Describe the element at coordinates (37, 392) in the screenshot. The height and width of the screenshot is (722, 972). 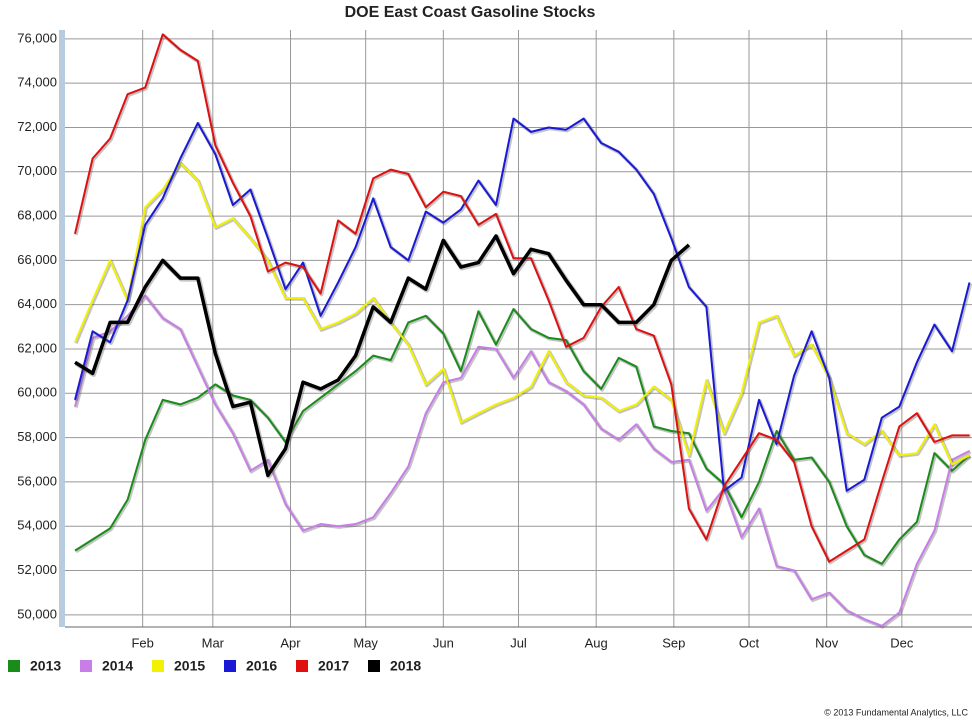
I see `y-tick-label: 60,000` at that location.